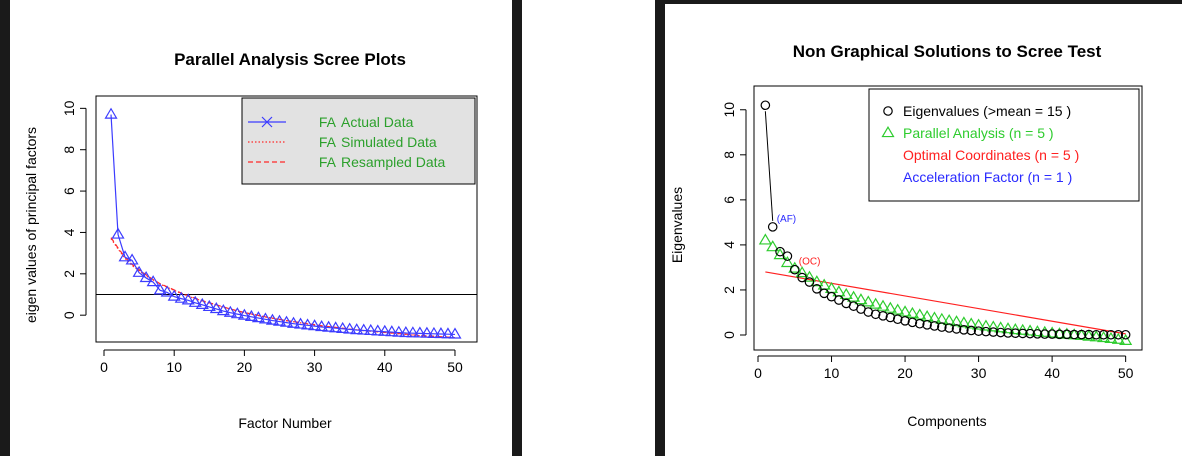 The width and height of the screenshot is (1182, 456). Describe the element at coordinates (944, 368) in the screenshot. I see `x-axis: 0 10 20 30 40 50` at that location.